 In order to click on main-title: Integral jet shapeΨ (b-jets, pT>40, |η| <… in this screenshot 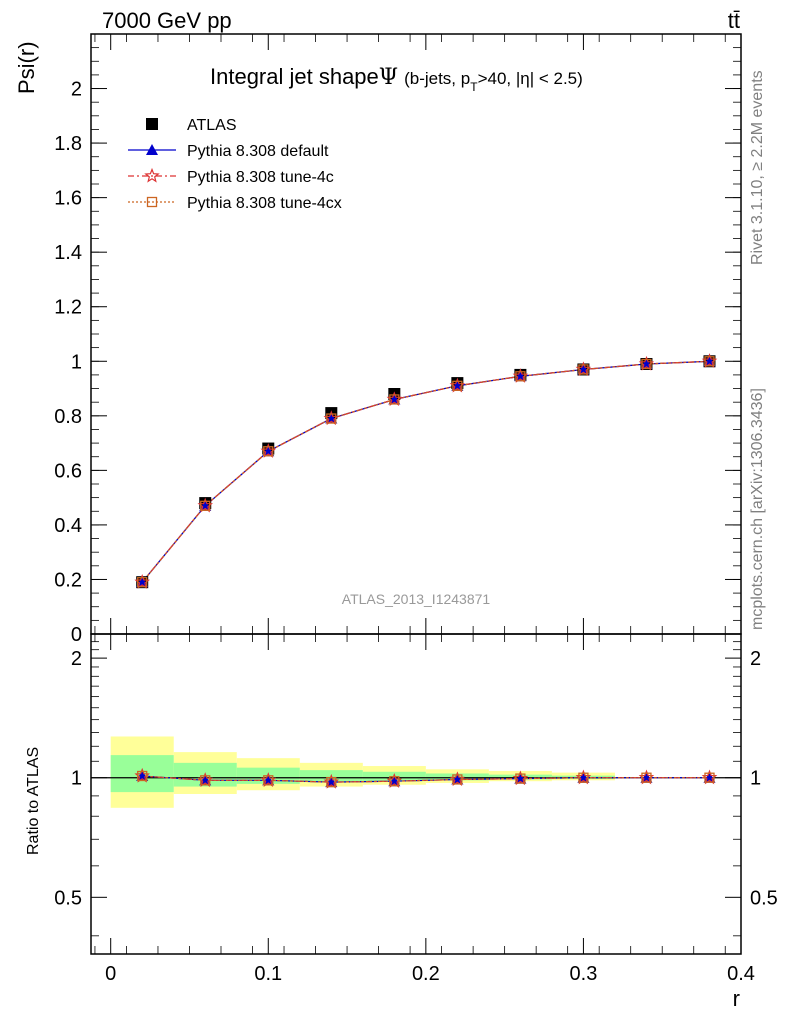, I will do `click(396, 79)`.